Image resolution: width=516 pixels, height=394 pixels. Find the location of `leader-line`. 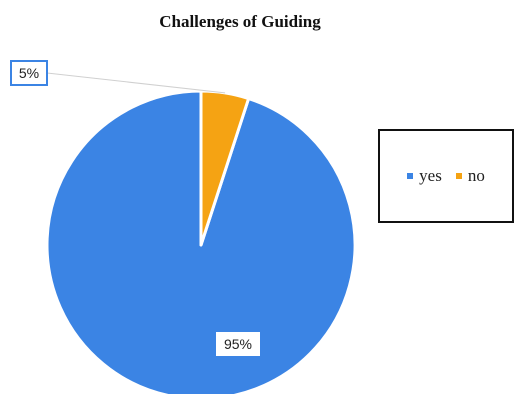

leader-line is located at coordinates (136, 83).